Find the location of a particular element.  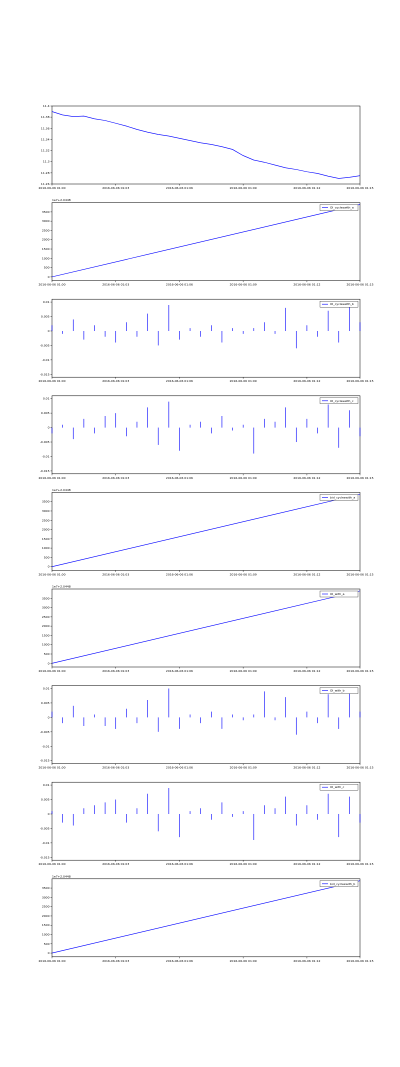

legend-label: OI_with_a is located at coordinates (337, 594).